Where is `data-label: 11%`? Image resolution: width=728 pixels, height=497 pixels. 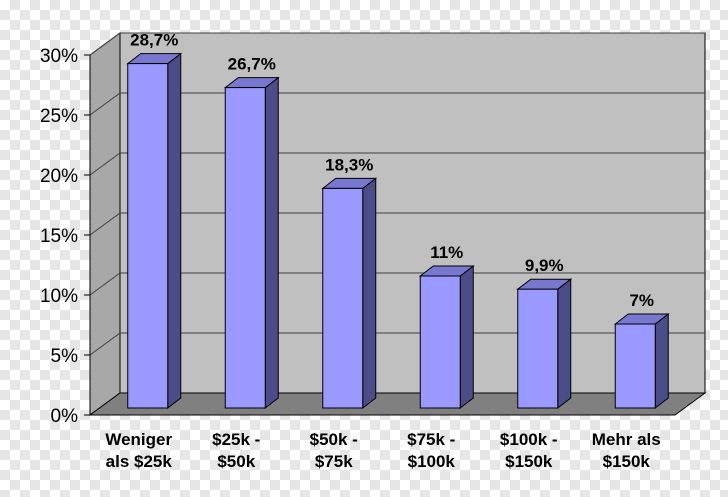
data-label: 11% is located at coordinates (446, 252).